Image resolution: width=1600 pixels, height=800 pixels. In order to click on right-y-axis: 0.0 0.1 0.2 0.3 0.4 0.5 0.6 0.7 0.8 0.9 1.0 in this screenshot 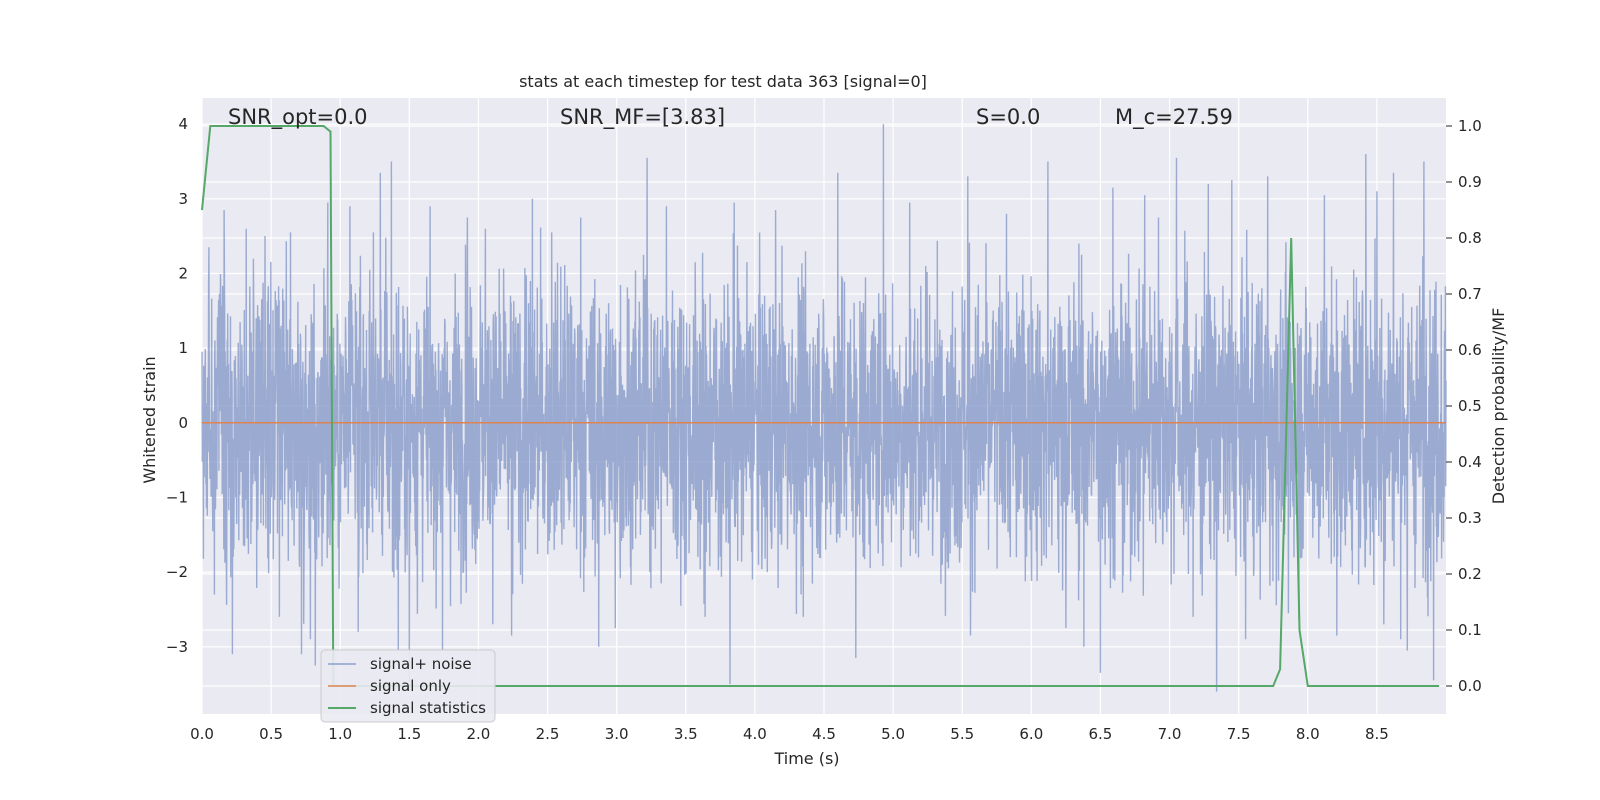, I will do `click(1464, 406)`.